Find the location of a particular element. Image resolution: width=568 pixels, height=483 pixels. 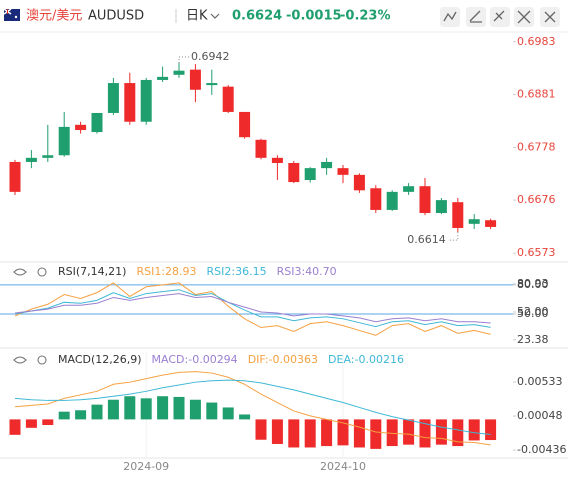

pair-name: 澳元/美元 is located at coordinates (54, 16).